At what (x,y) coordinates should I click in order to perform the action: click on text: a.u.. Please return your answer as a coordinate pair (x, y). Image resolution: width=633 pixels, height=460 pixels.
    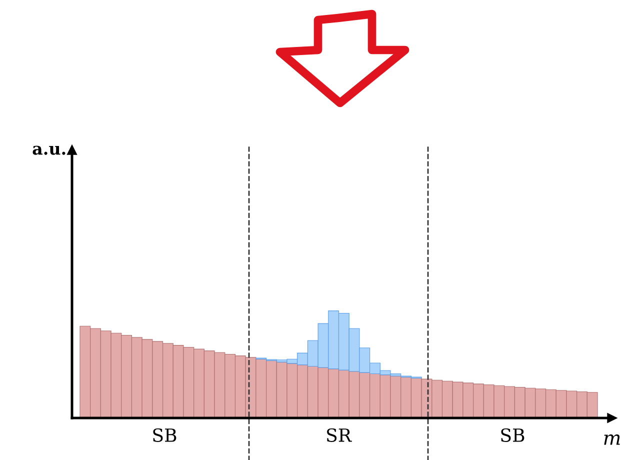
    Looking at the image, I should click on (49, 150).